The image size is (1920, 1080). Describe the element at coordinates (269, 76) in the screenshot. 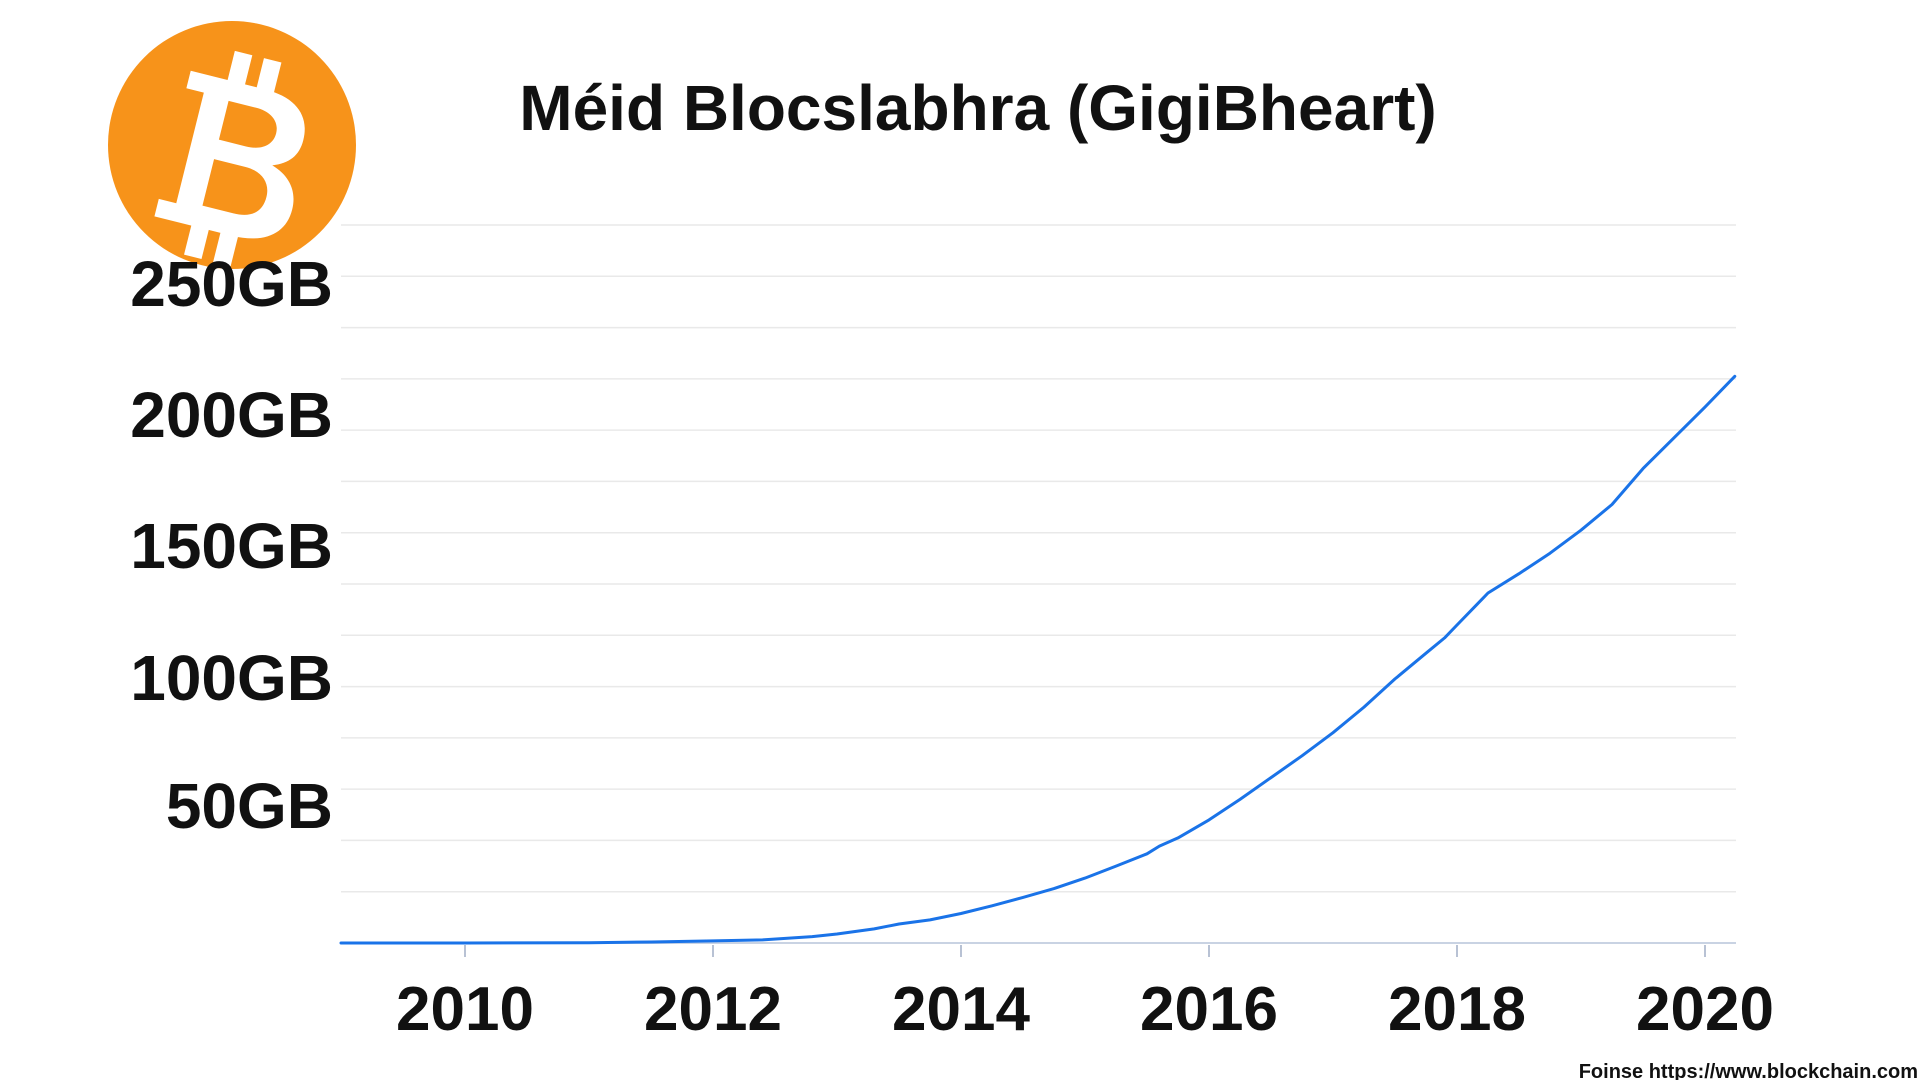

I see `bitcoin-logo-bar-top-right` at that location.